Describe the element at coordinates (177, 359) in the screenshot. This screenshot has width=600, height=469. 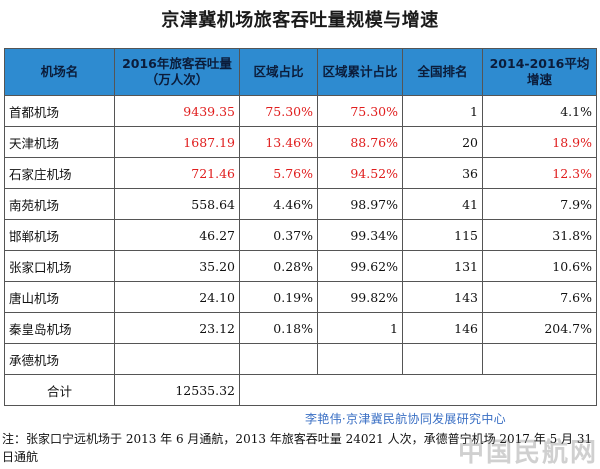
I see `cell-throughput` at that location.